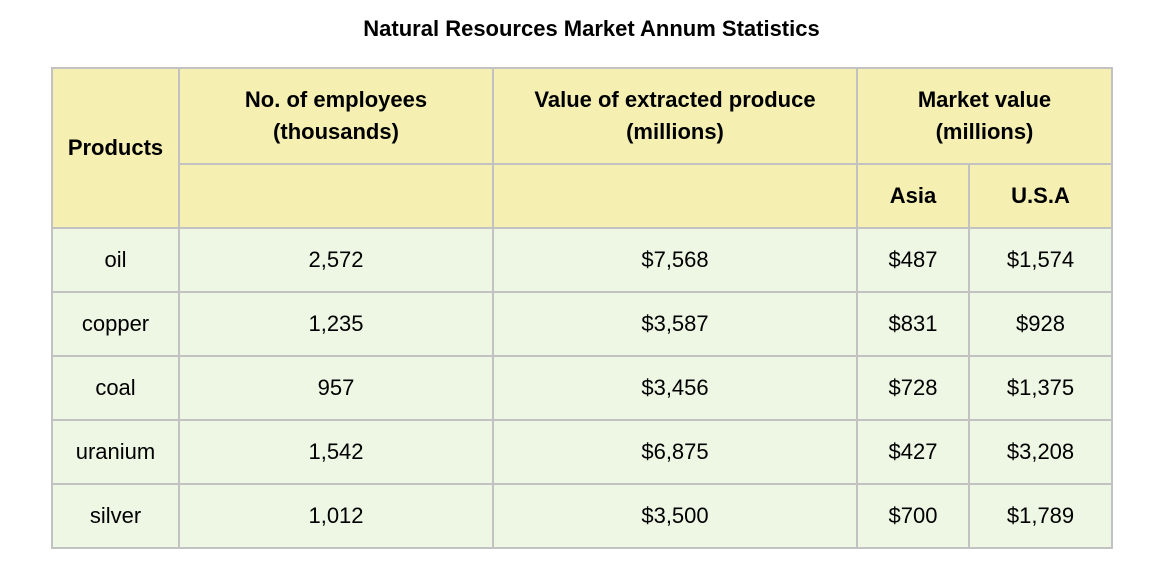  Describe the element at coordinates (115, 452) in the screenshot. I see `product-cell: uranium` at that location.